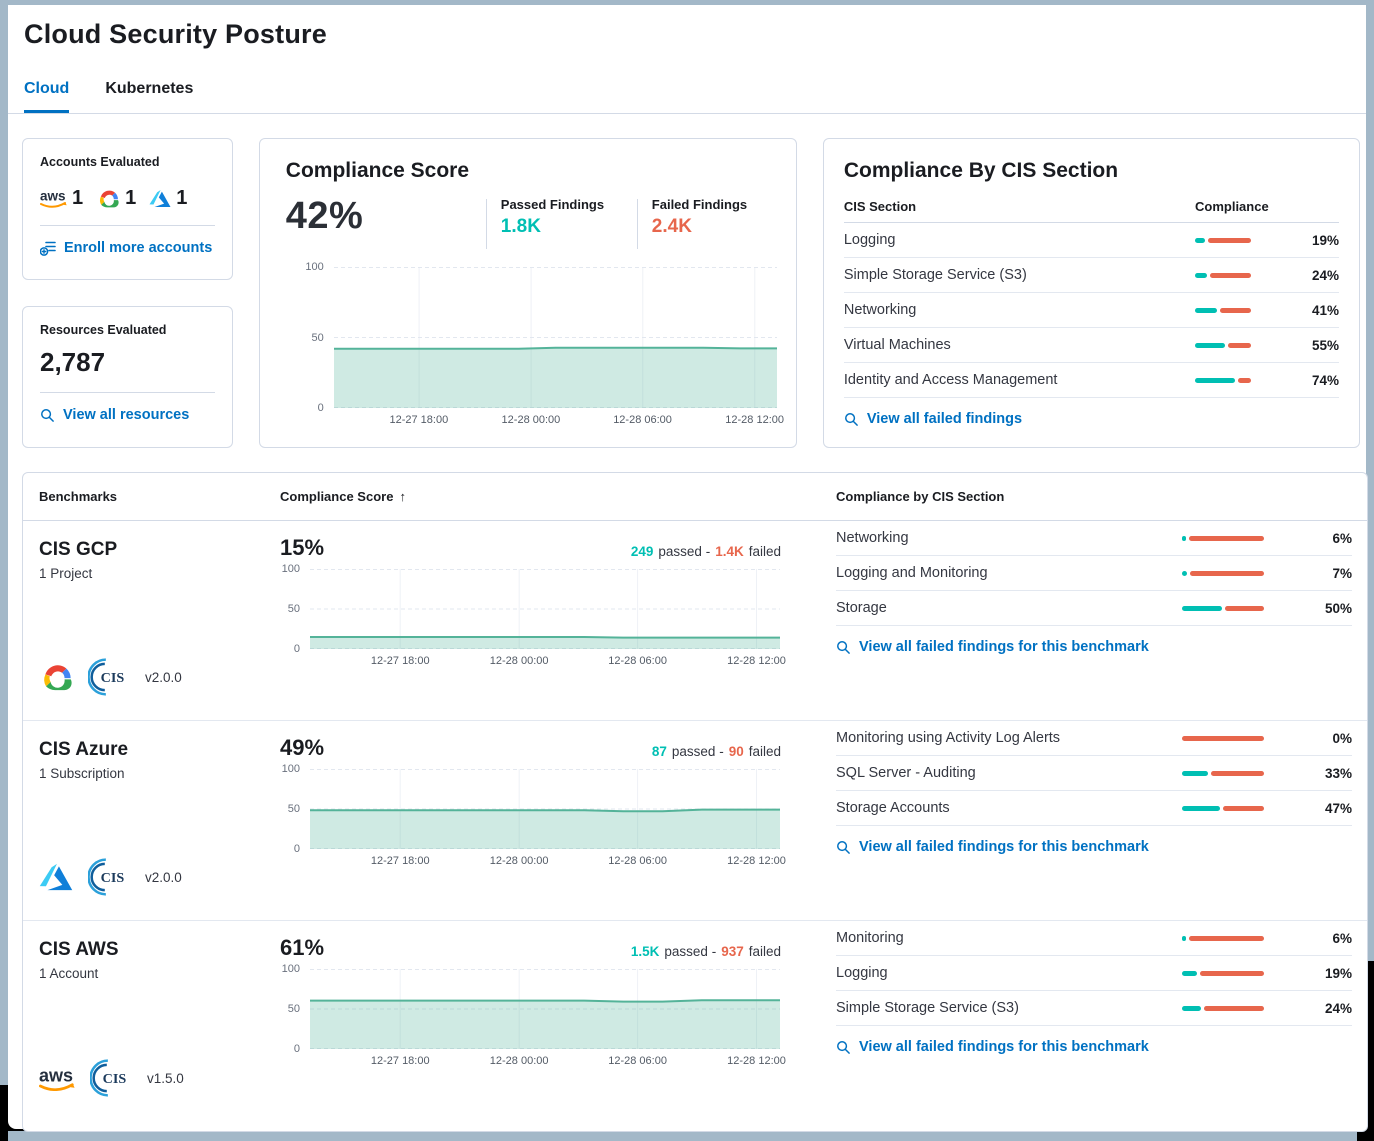  What do you see at coordinates (160, 198) in the screenshot?
I see `azure-icon` at bounding box center [160, 198].